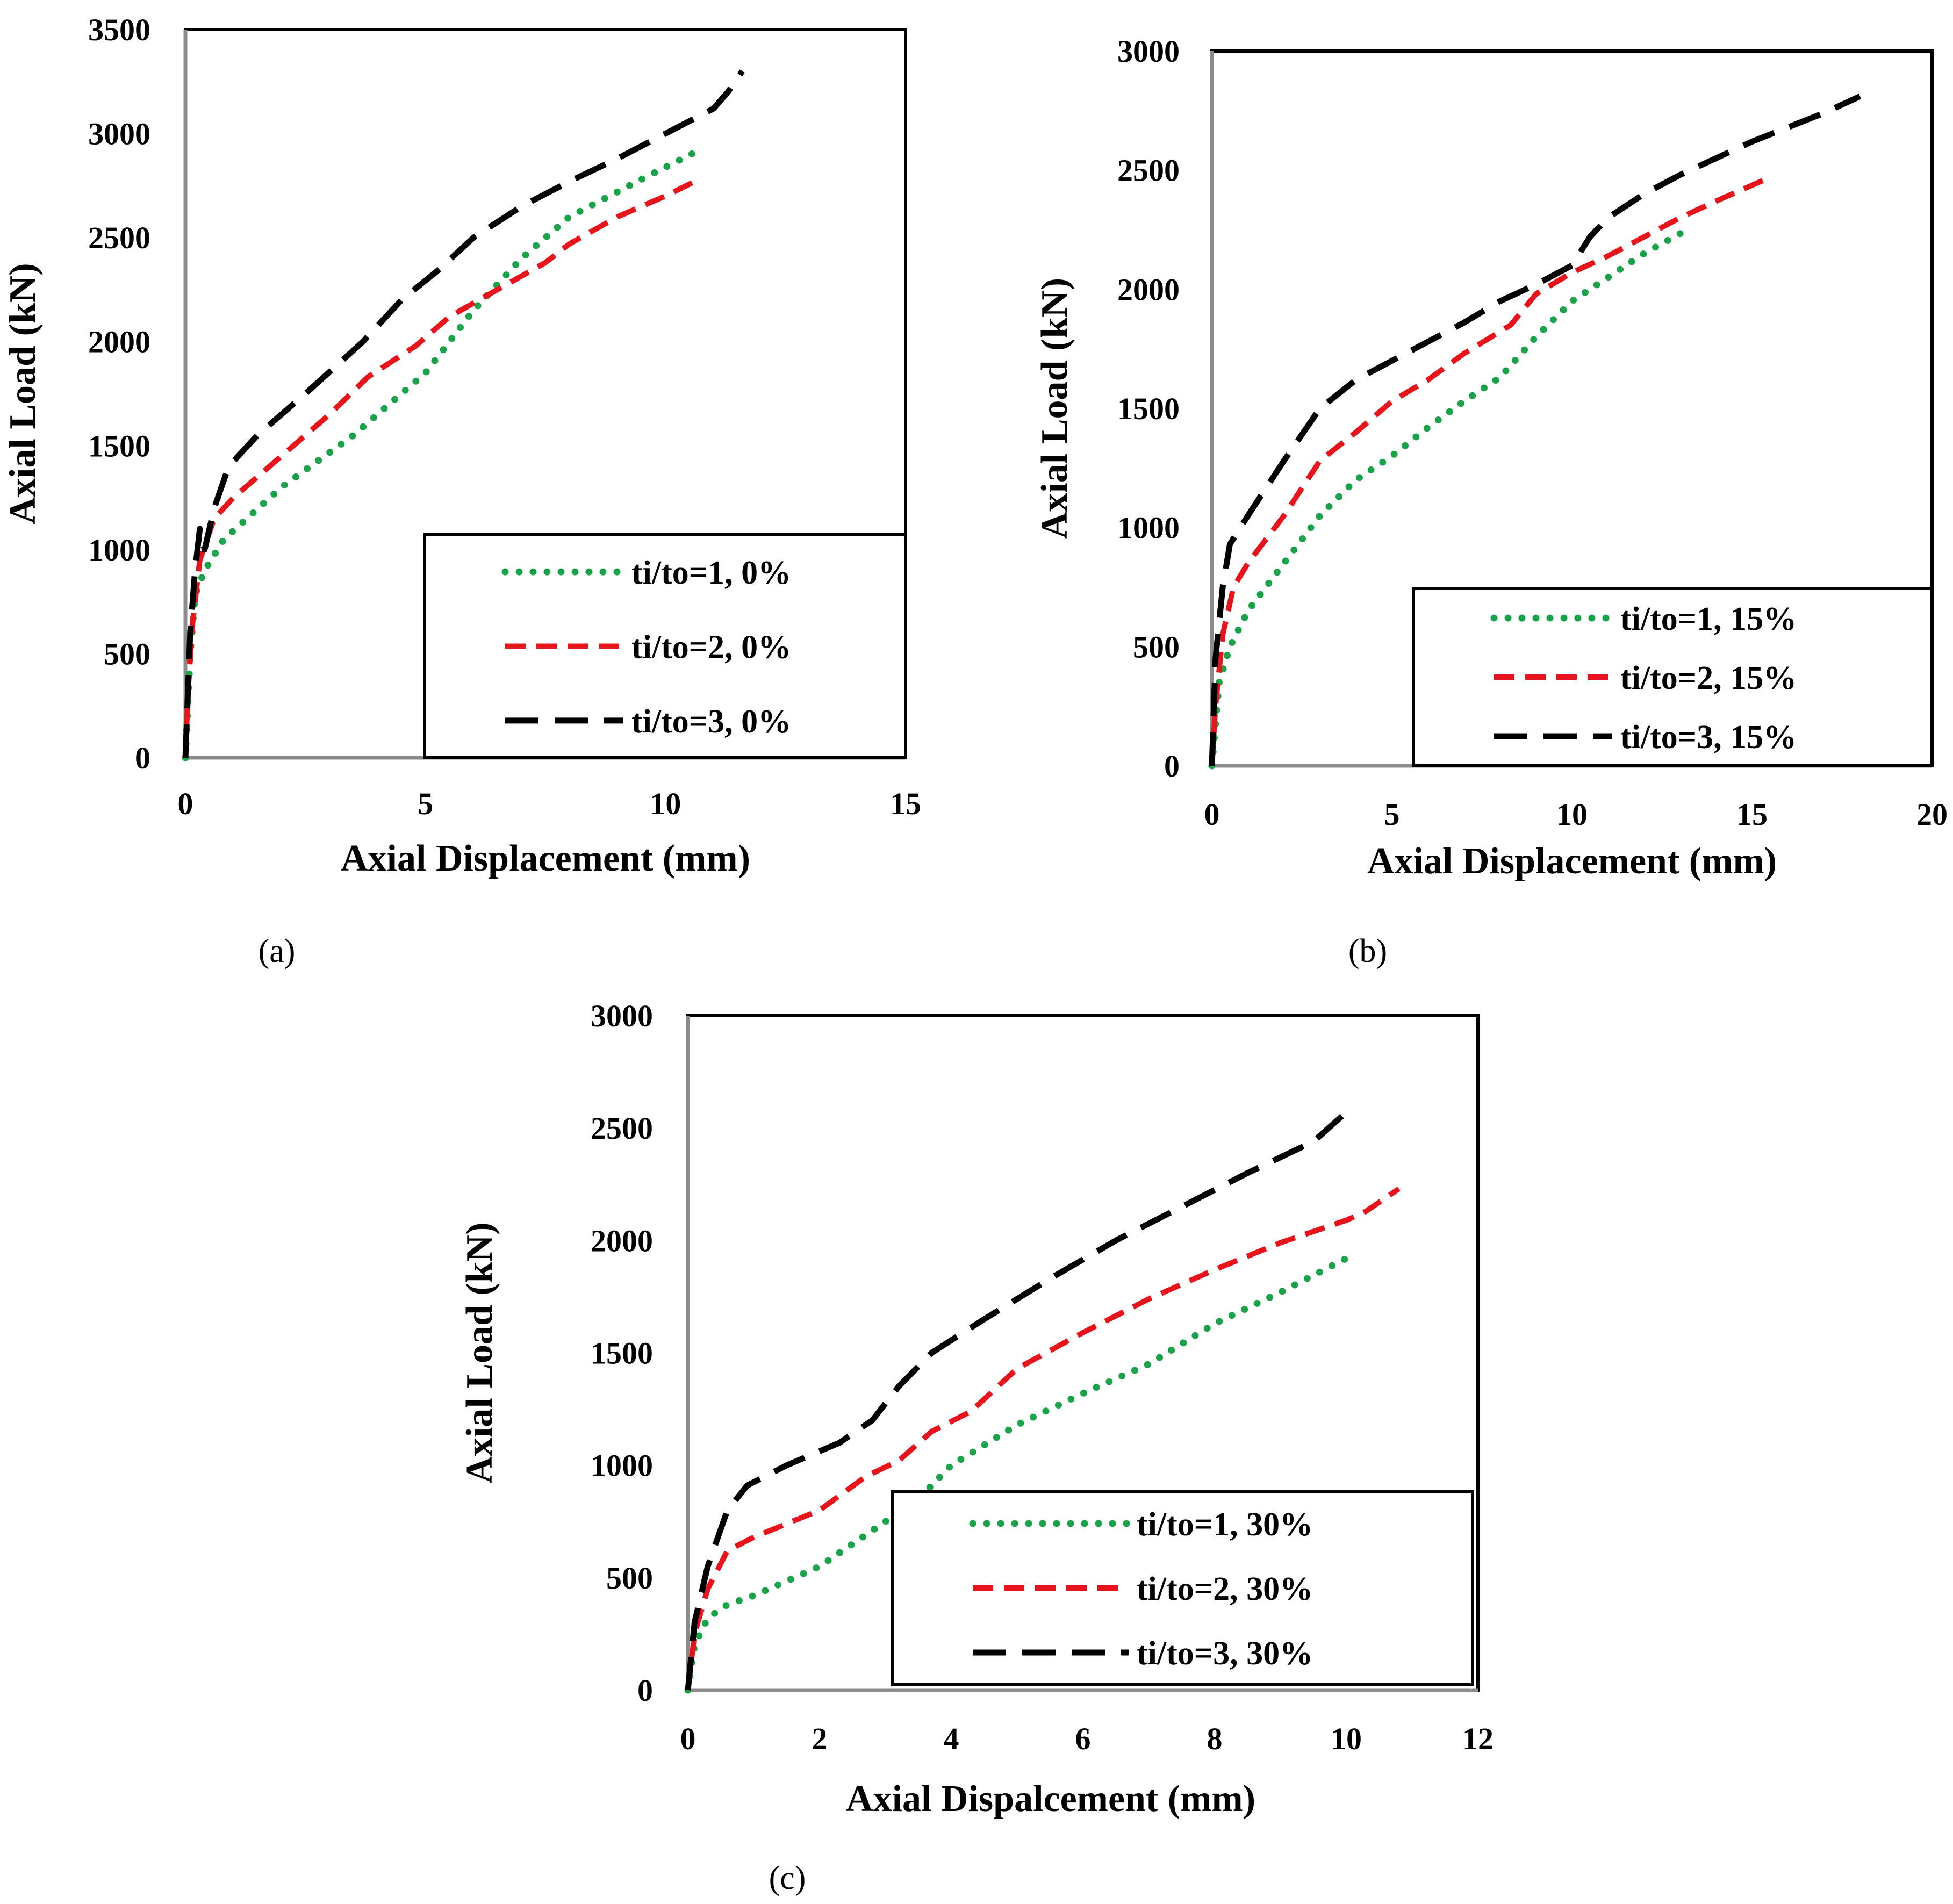 Image resolution: width=1953 pixels, height=1904 pixels. What do you see at coordinates (1215, 1738) in the screenshot?
I see `x-tick-label: 8` at bounding box center [1215, 1738].